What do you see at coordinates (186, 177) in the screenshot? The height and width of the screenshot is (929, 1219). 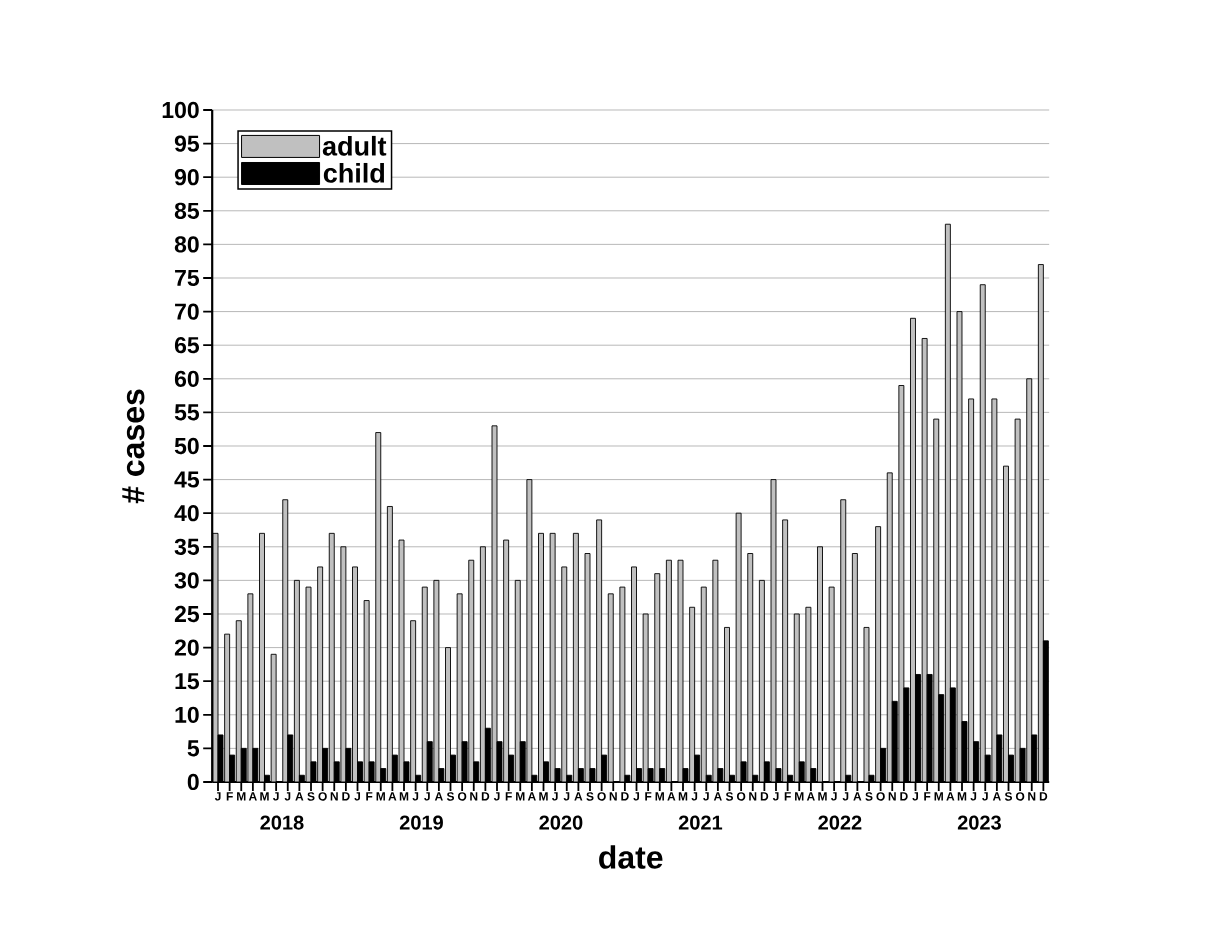 I see `y-tick-label: 90` at bounding box center [186, 177].